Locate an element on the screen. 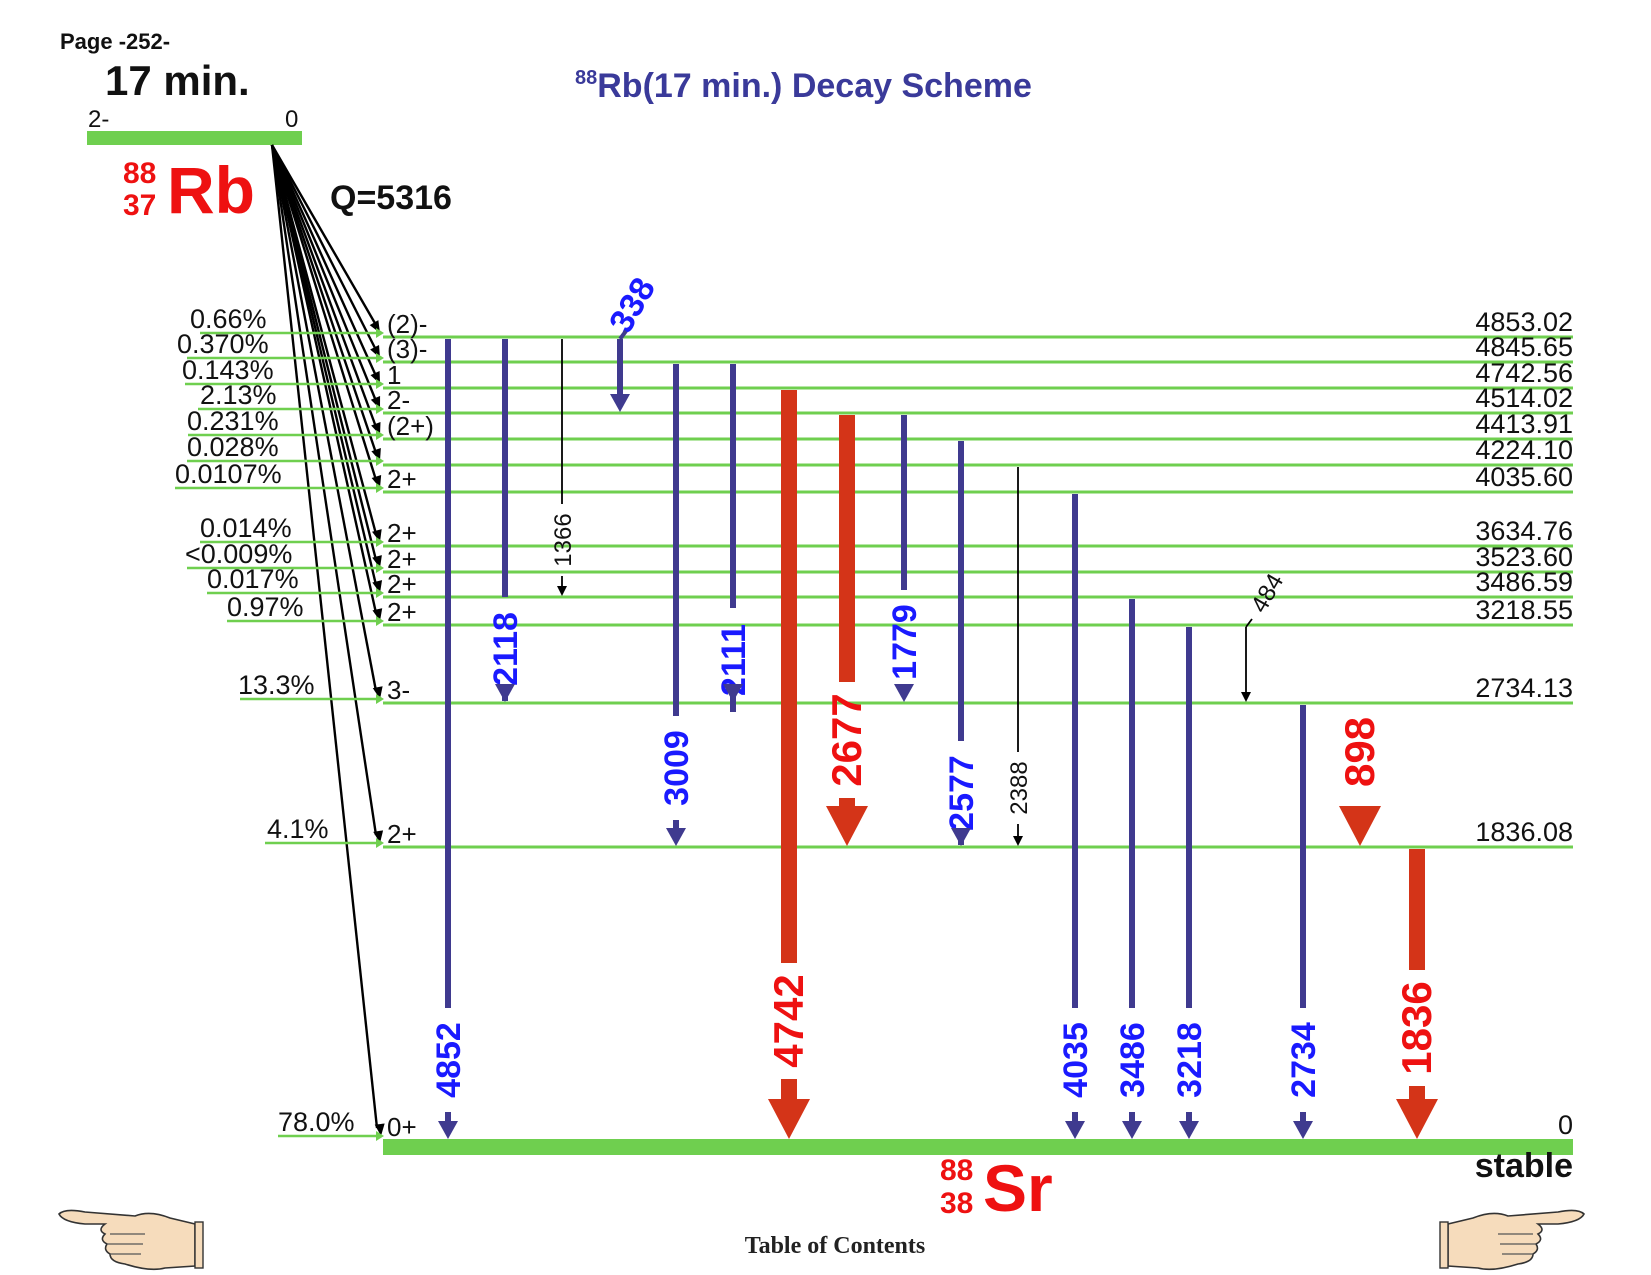  gamma-3486: 3486 is located at coordinates (1133, 869).